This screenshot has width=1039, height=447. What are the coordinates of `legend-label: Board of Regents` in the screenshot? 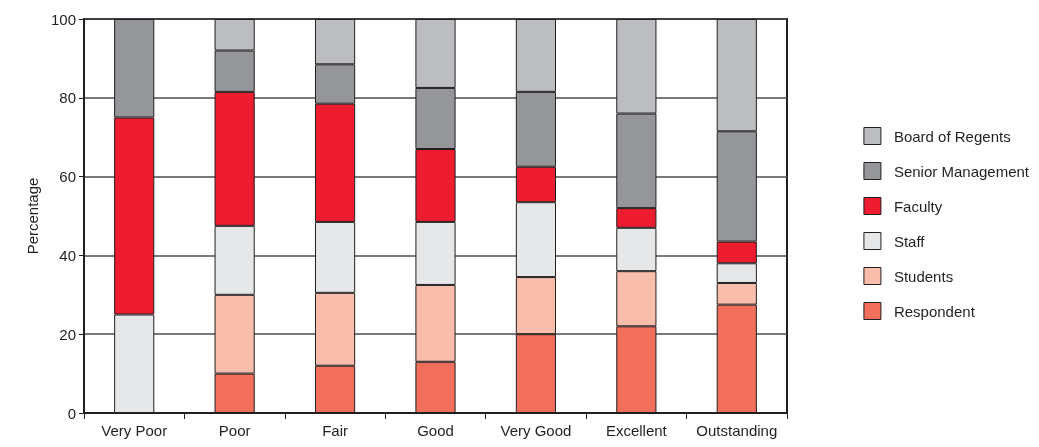 It's located at (952, 136).